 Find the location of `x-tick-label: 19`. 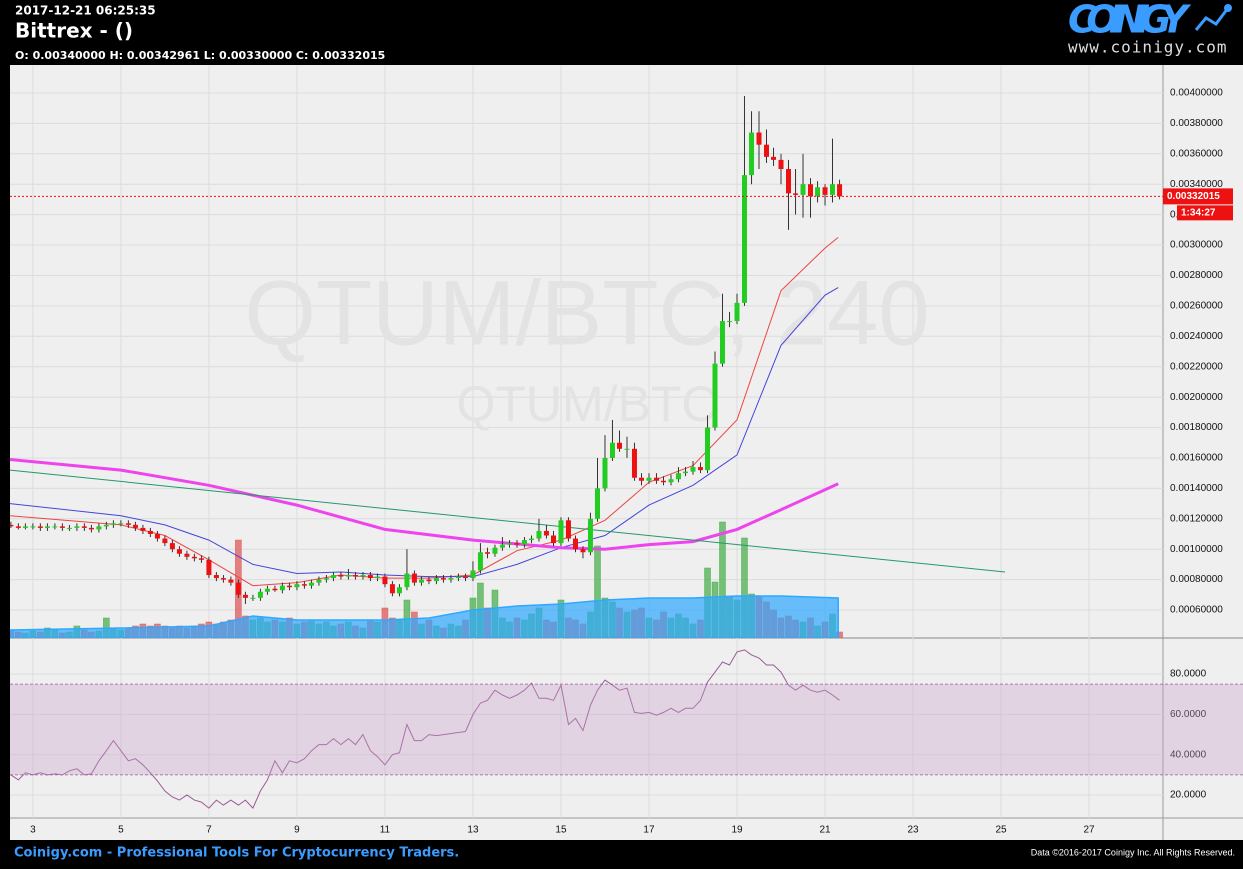

x-tick-label: 19 is located at coordinates (737, 830).